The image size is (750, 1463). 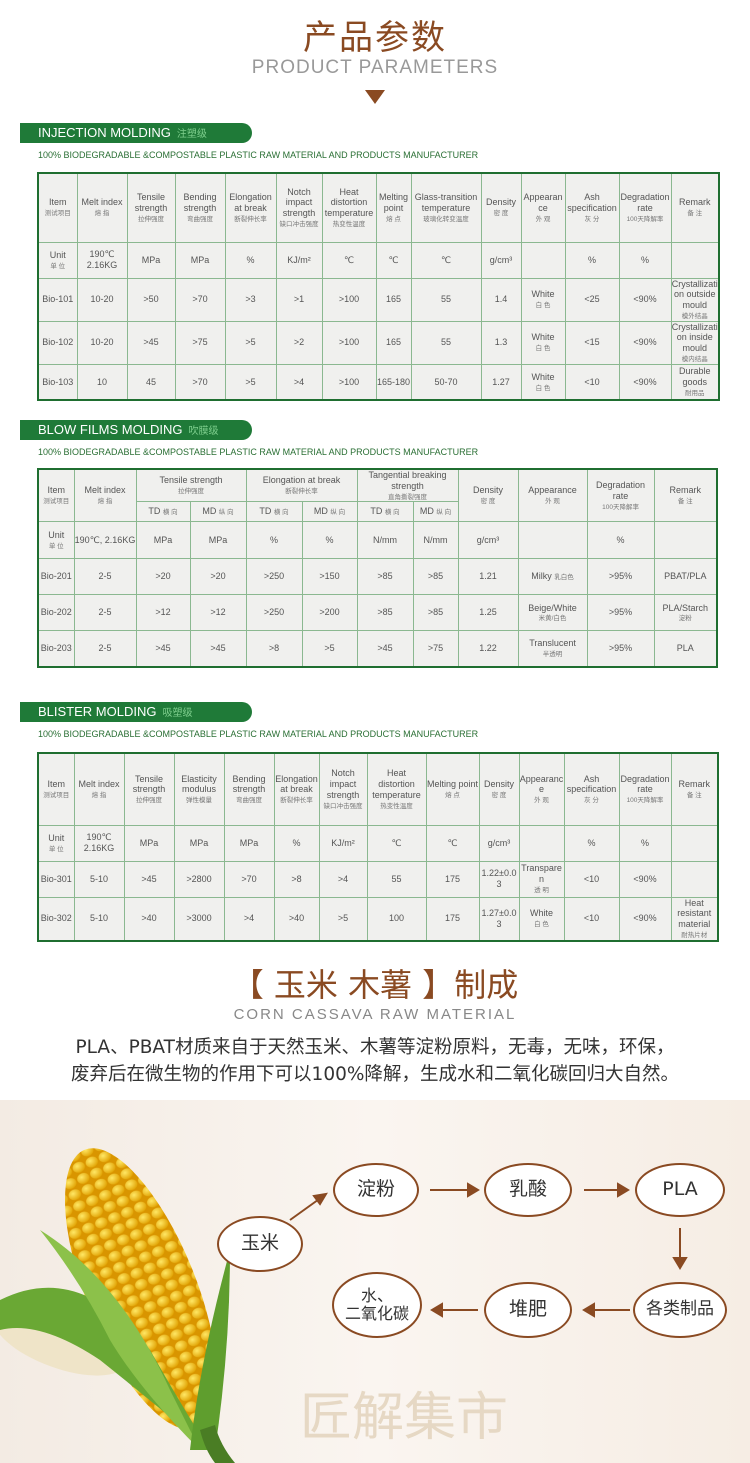 I want to click on column-header: Heat distortion temperature 热变性温度, so click(x=349, y=207).